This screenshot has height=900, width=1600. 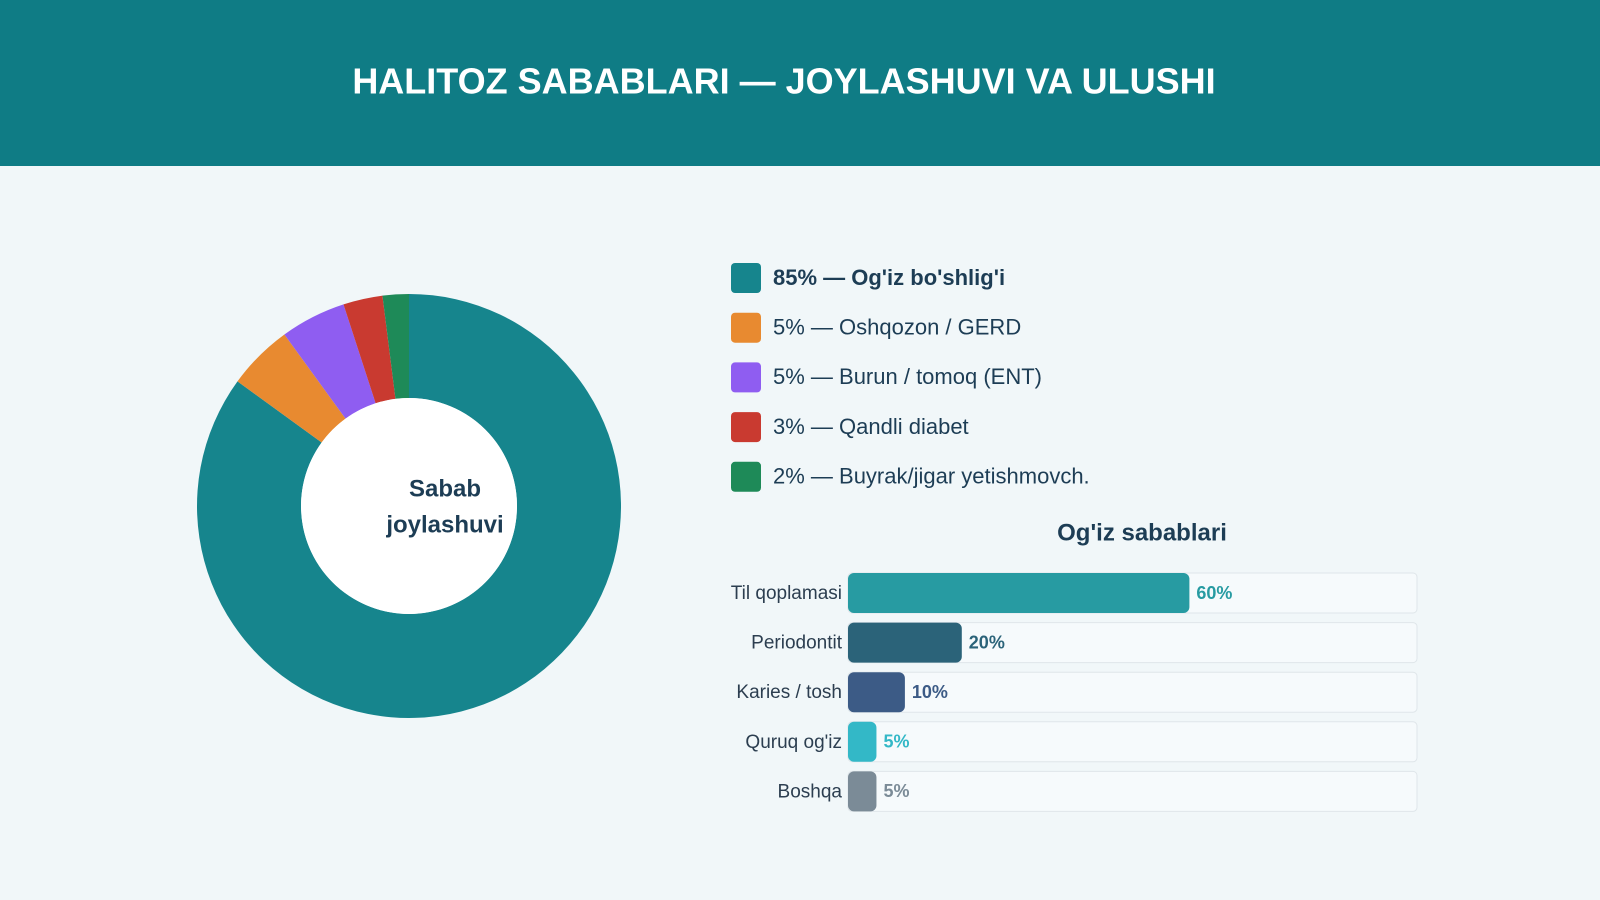 I want to click on legend-label: 5% — Oshqozon / GERD, so click(x=897, y=327).